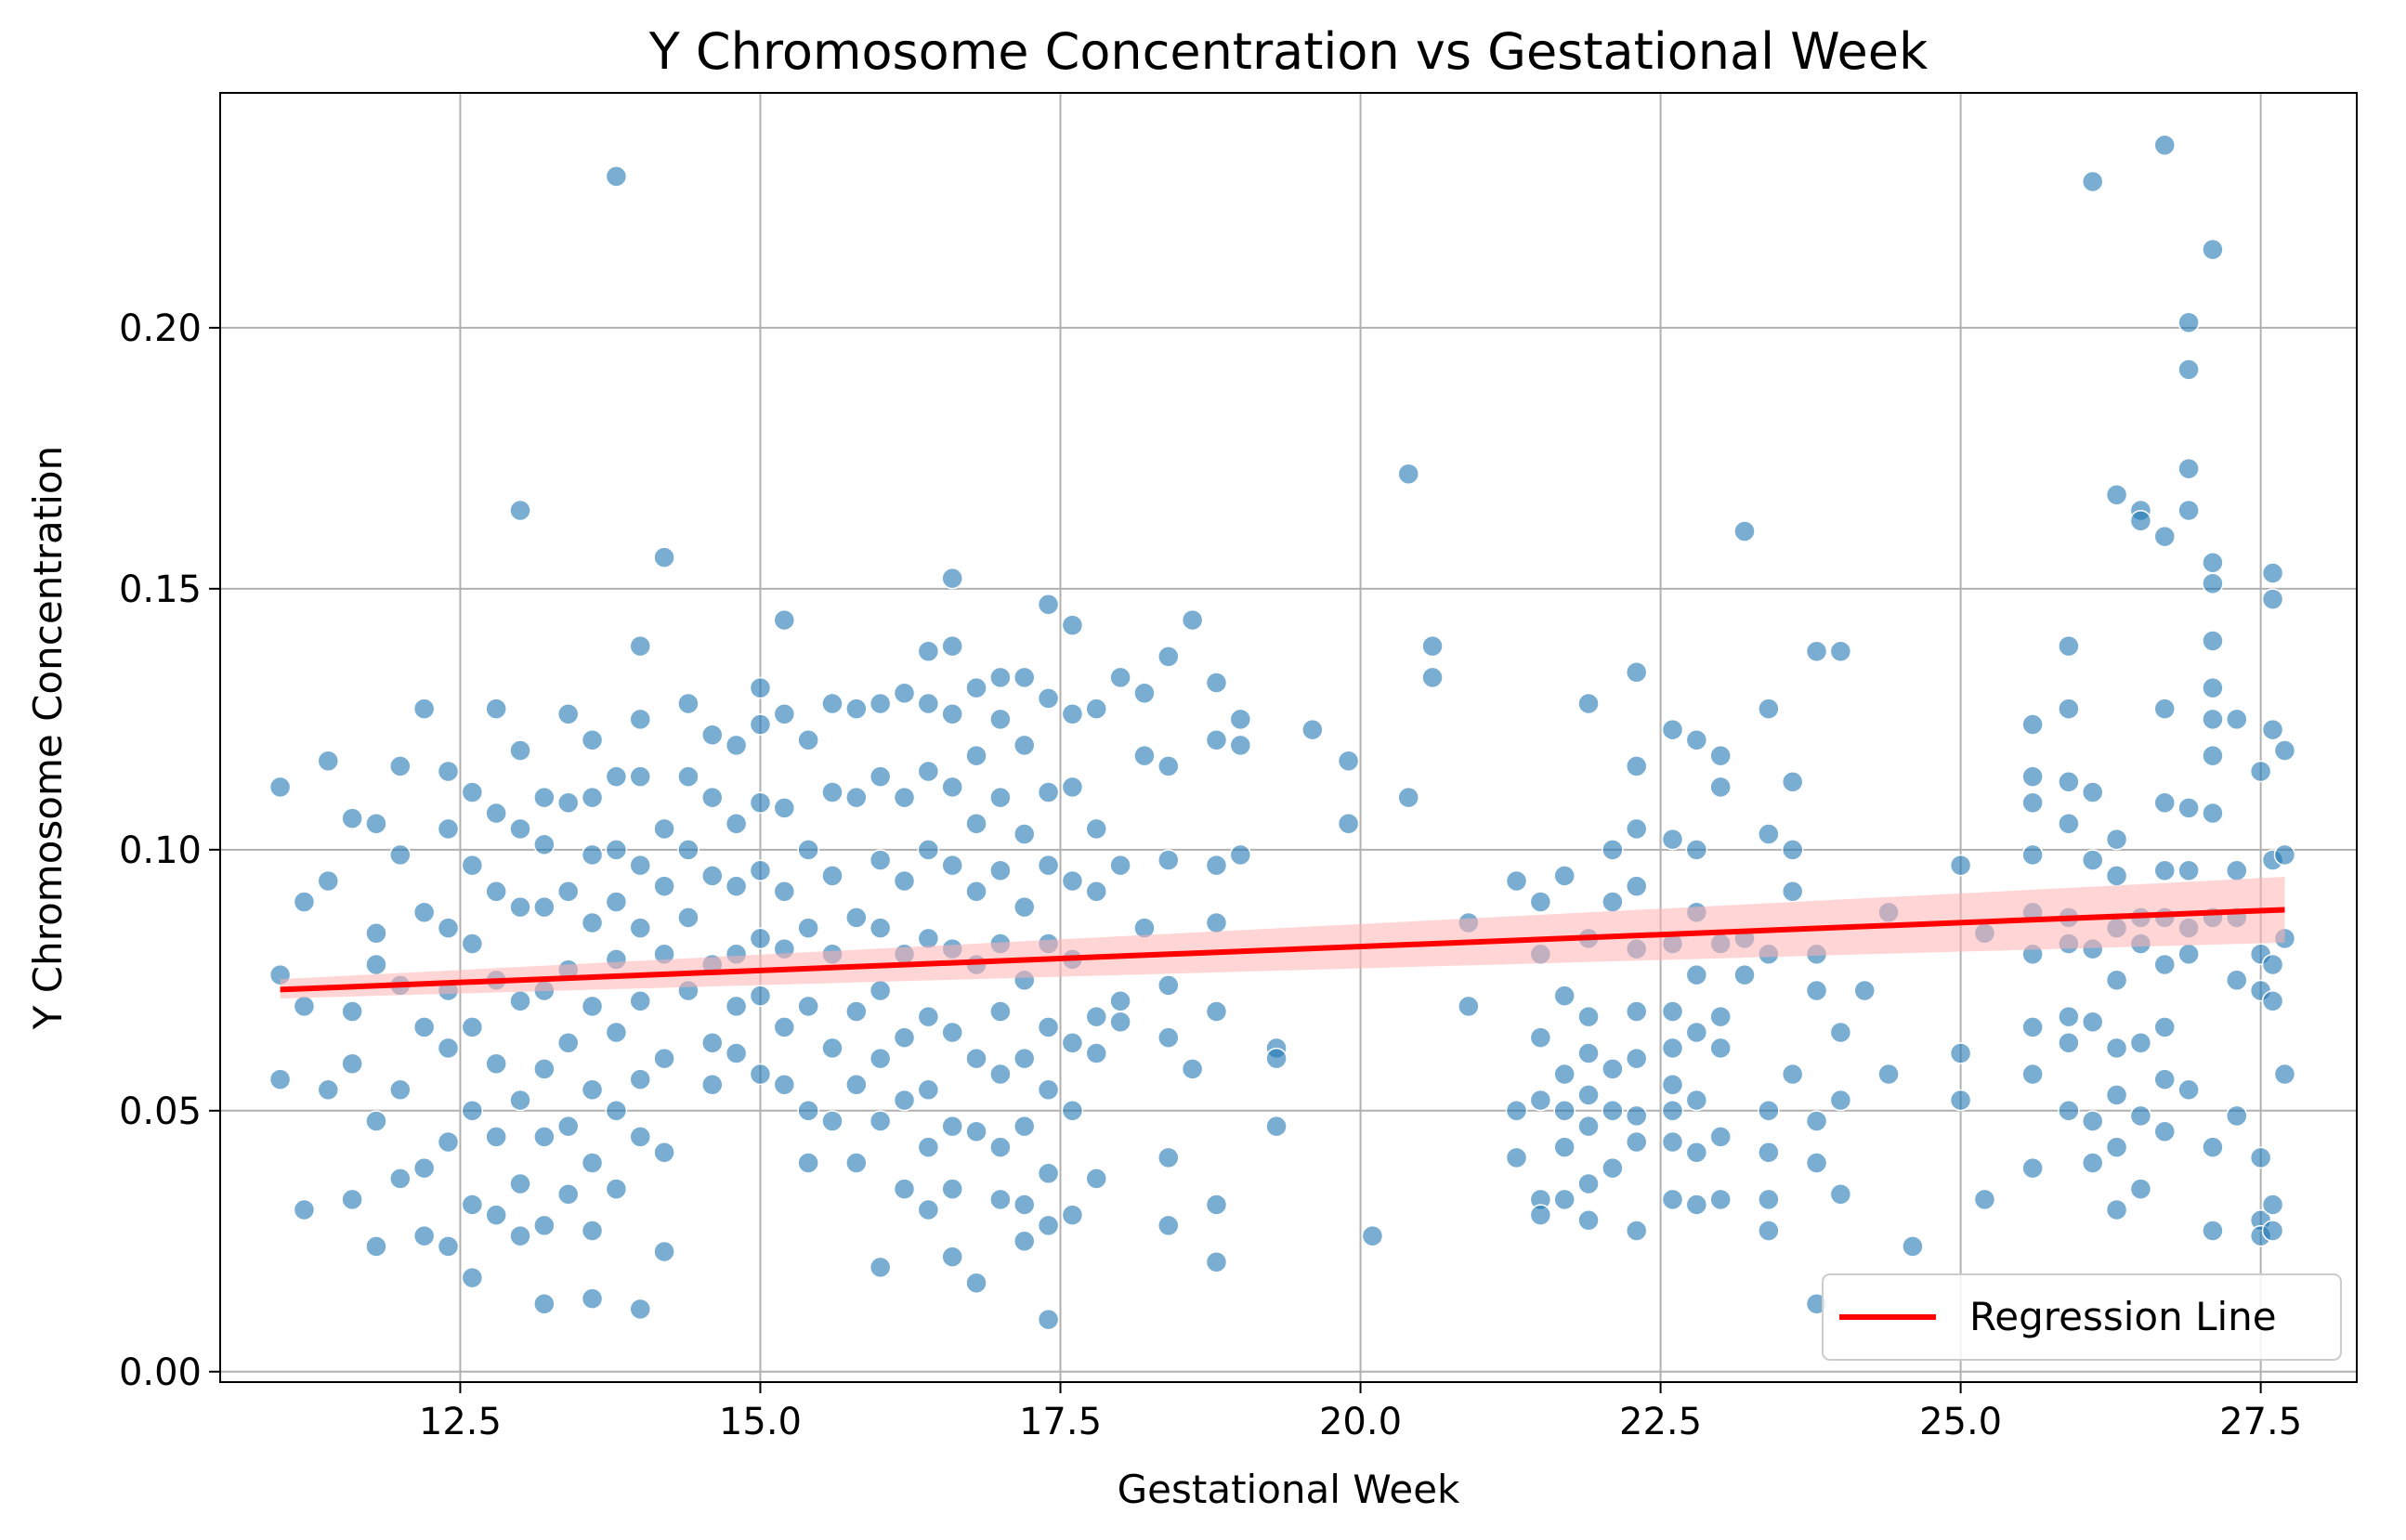  What do you see at coordinates (2082, 1317) in the screenshot?
I see `legend-box` at bounding box center [2082, 1317].